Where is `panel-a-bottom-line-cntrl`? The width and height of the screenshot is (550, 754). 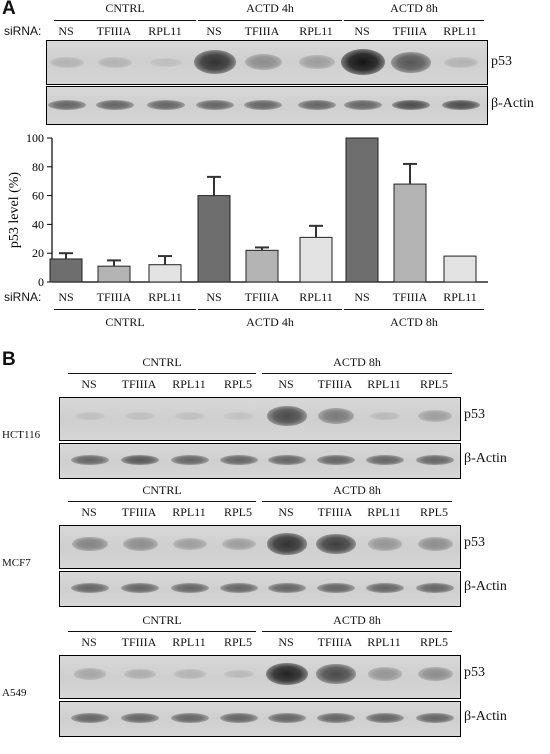
panel-a-bottom-line-cntrl is located at coordinates (125, 309).